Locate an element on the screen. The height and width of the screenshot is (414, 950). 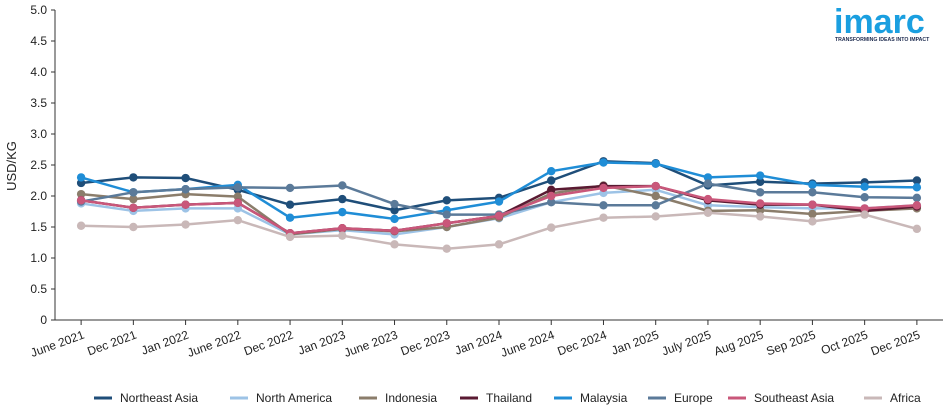
y-tick-label: 0.5 is located at coordinates (38, 289).